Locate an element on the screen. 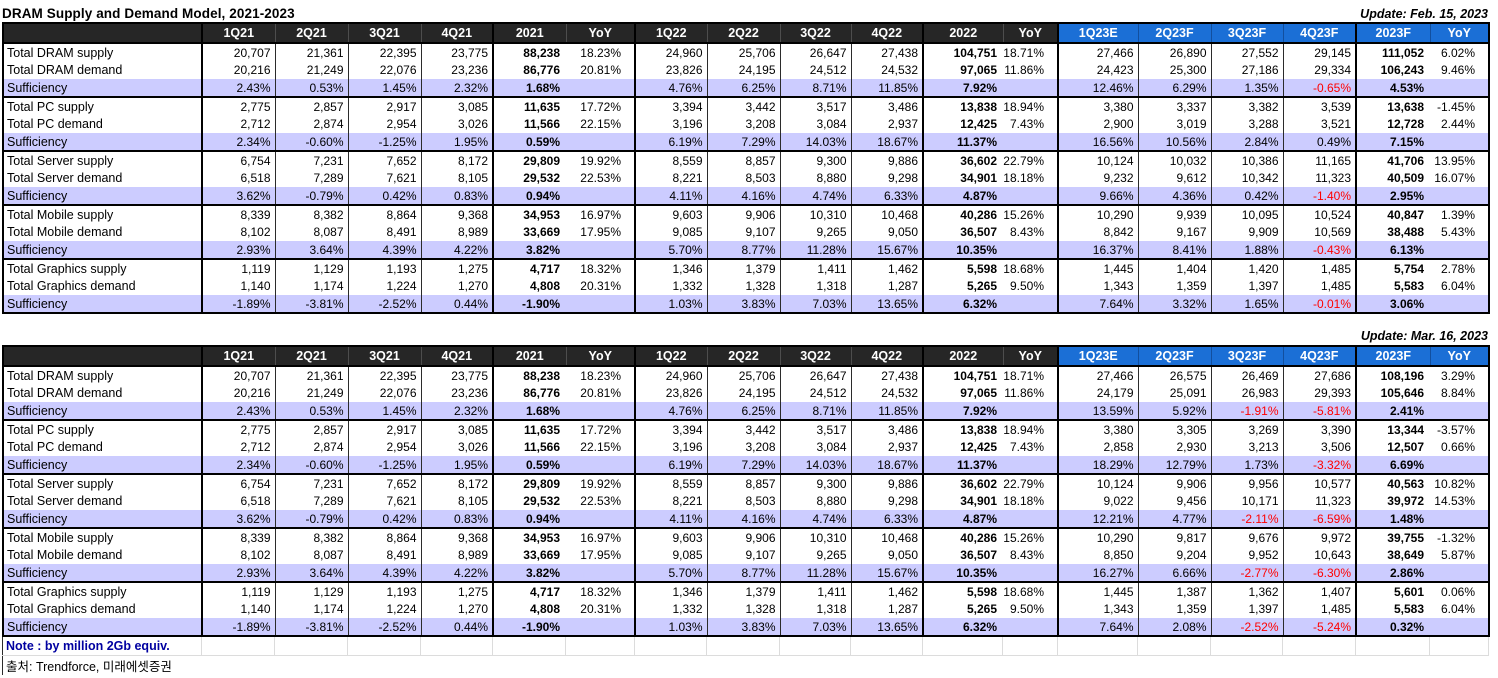  data-cell: 8,559 is located at coordinates (670, 482).